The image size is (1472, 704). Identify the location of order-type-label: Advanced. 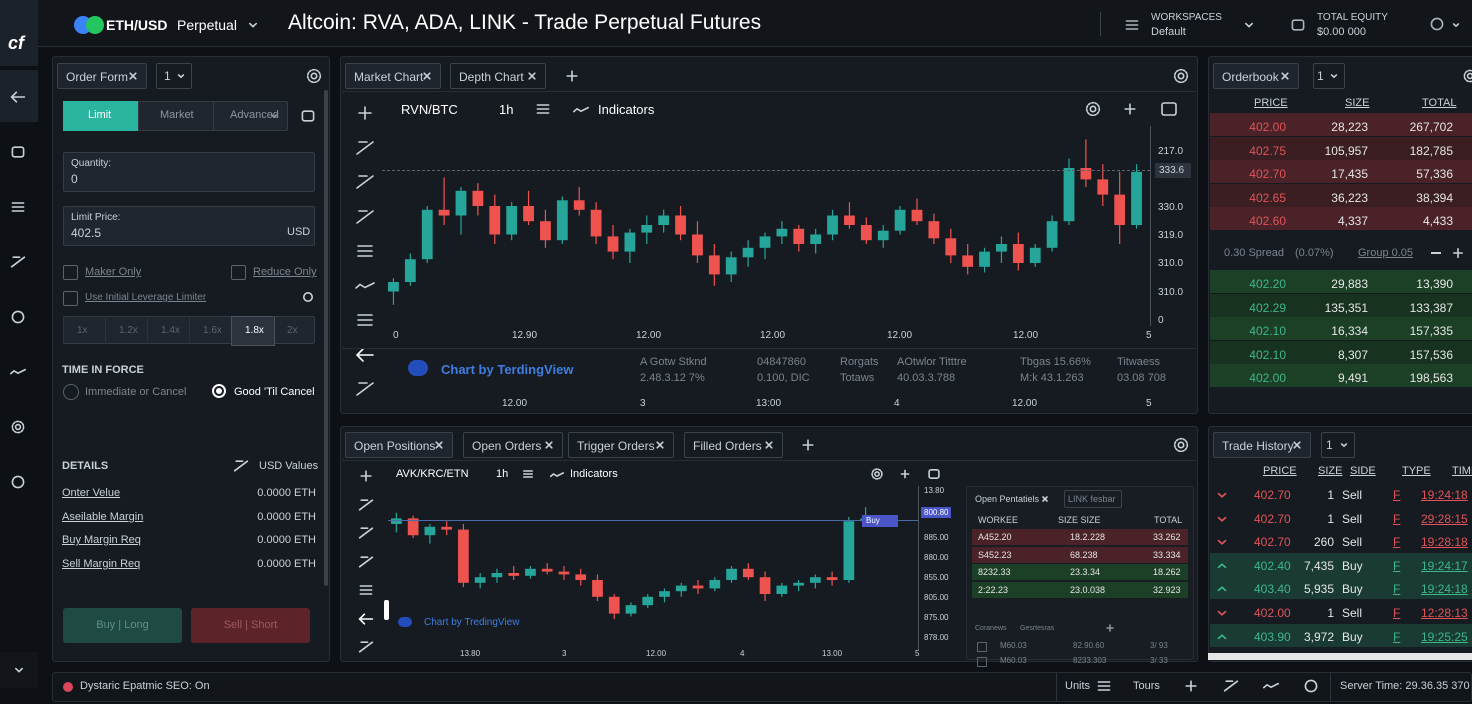
(254, 115).